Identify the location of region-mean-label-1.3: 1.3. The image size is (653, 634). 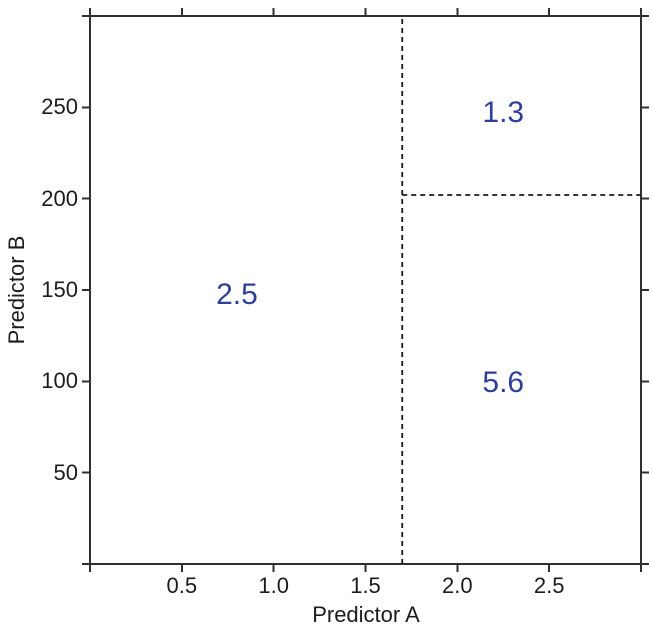
(503, 112).